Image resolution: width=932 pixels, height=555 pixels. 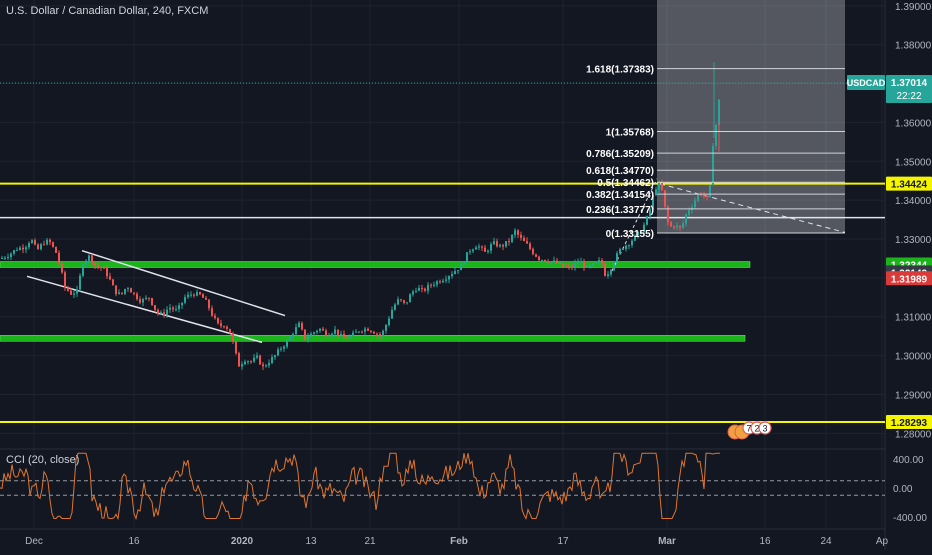 I want to click on symbol-badge-bg, so click(x=866, y=83).